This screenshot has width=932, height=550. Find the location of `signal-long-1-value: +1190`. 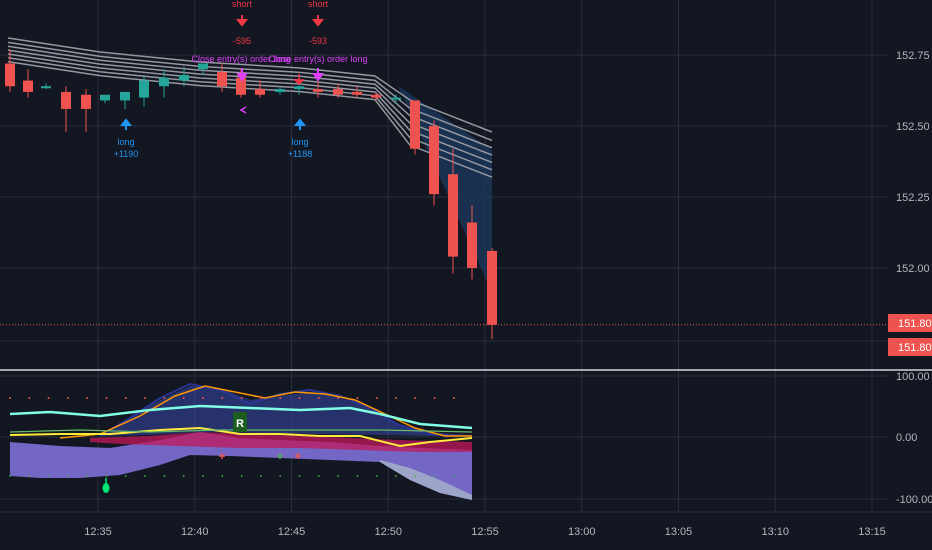

signal-long-1-value: +1190 is located at coordinates (126, 154).